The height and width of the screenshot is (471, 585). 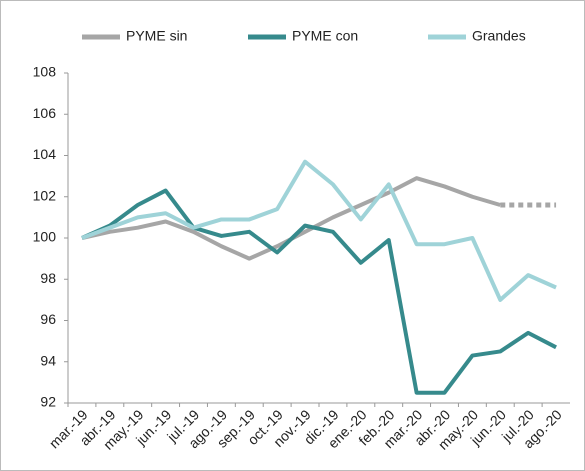 What do you see at coordinates (48, 278) in the screenshot?
I see `y-tick-label: 98` at bounding box center [48, 278].